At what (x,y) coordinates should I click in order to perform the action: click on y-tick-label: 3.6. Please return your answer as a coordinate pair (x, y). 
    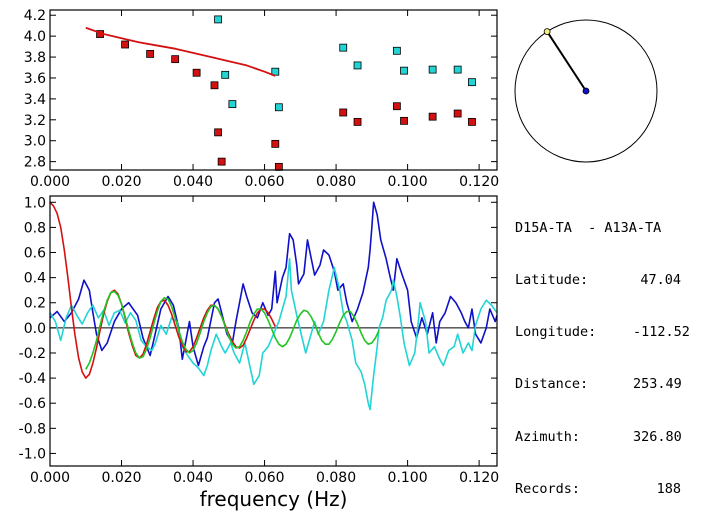
    Looking at the image, I should click on (35, 79).